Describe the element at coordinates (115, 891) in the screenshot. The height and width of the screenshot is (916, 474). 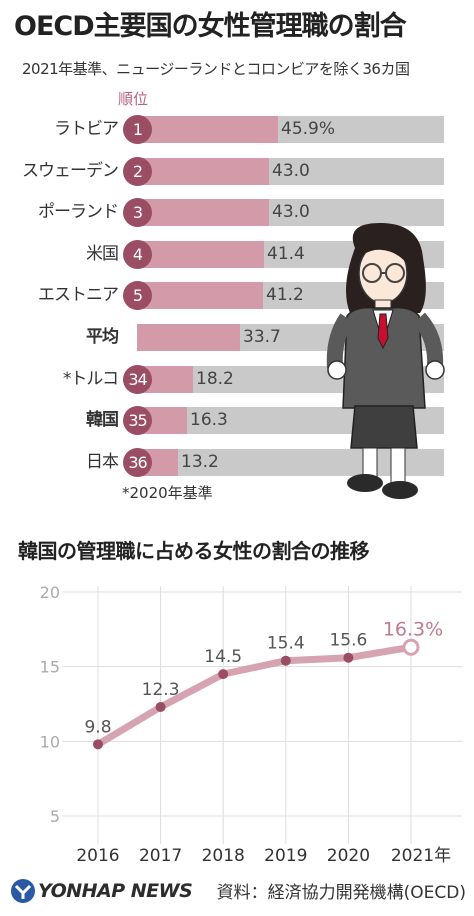
I see `logo-text: YONHAP NEWS` at that location.